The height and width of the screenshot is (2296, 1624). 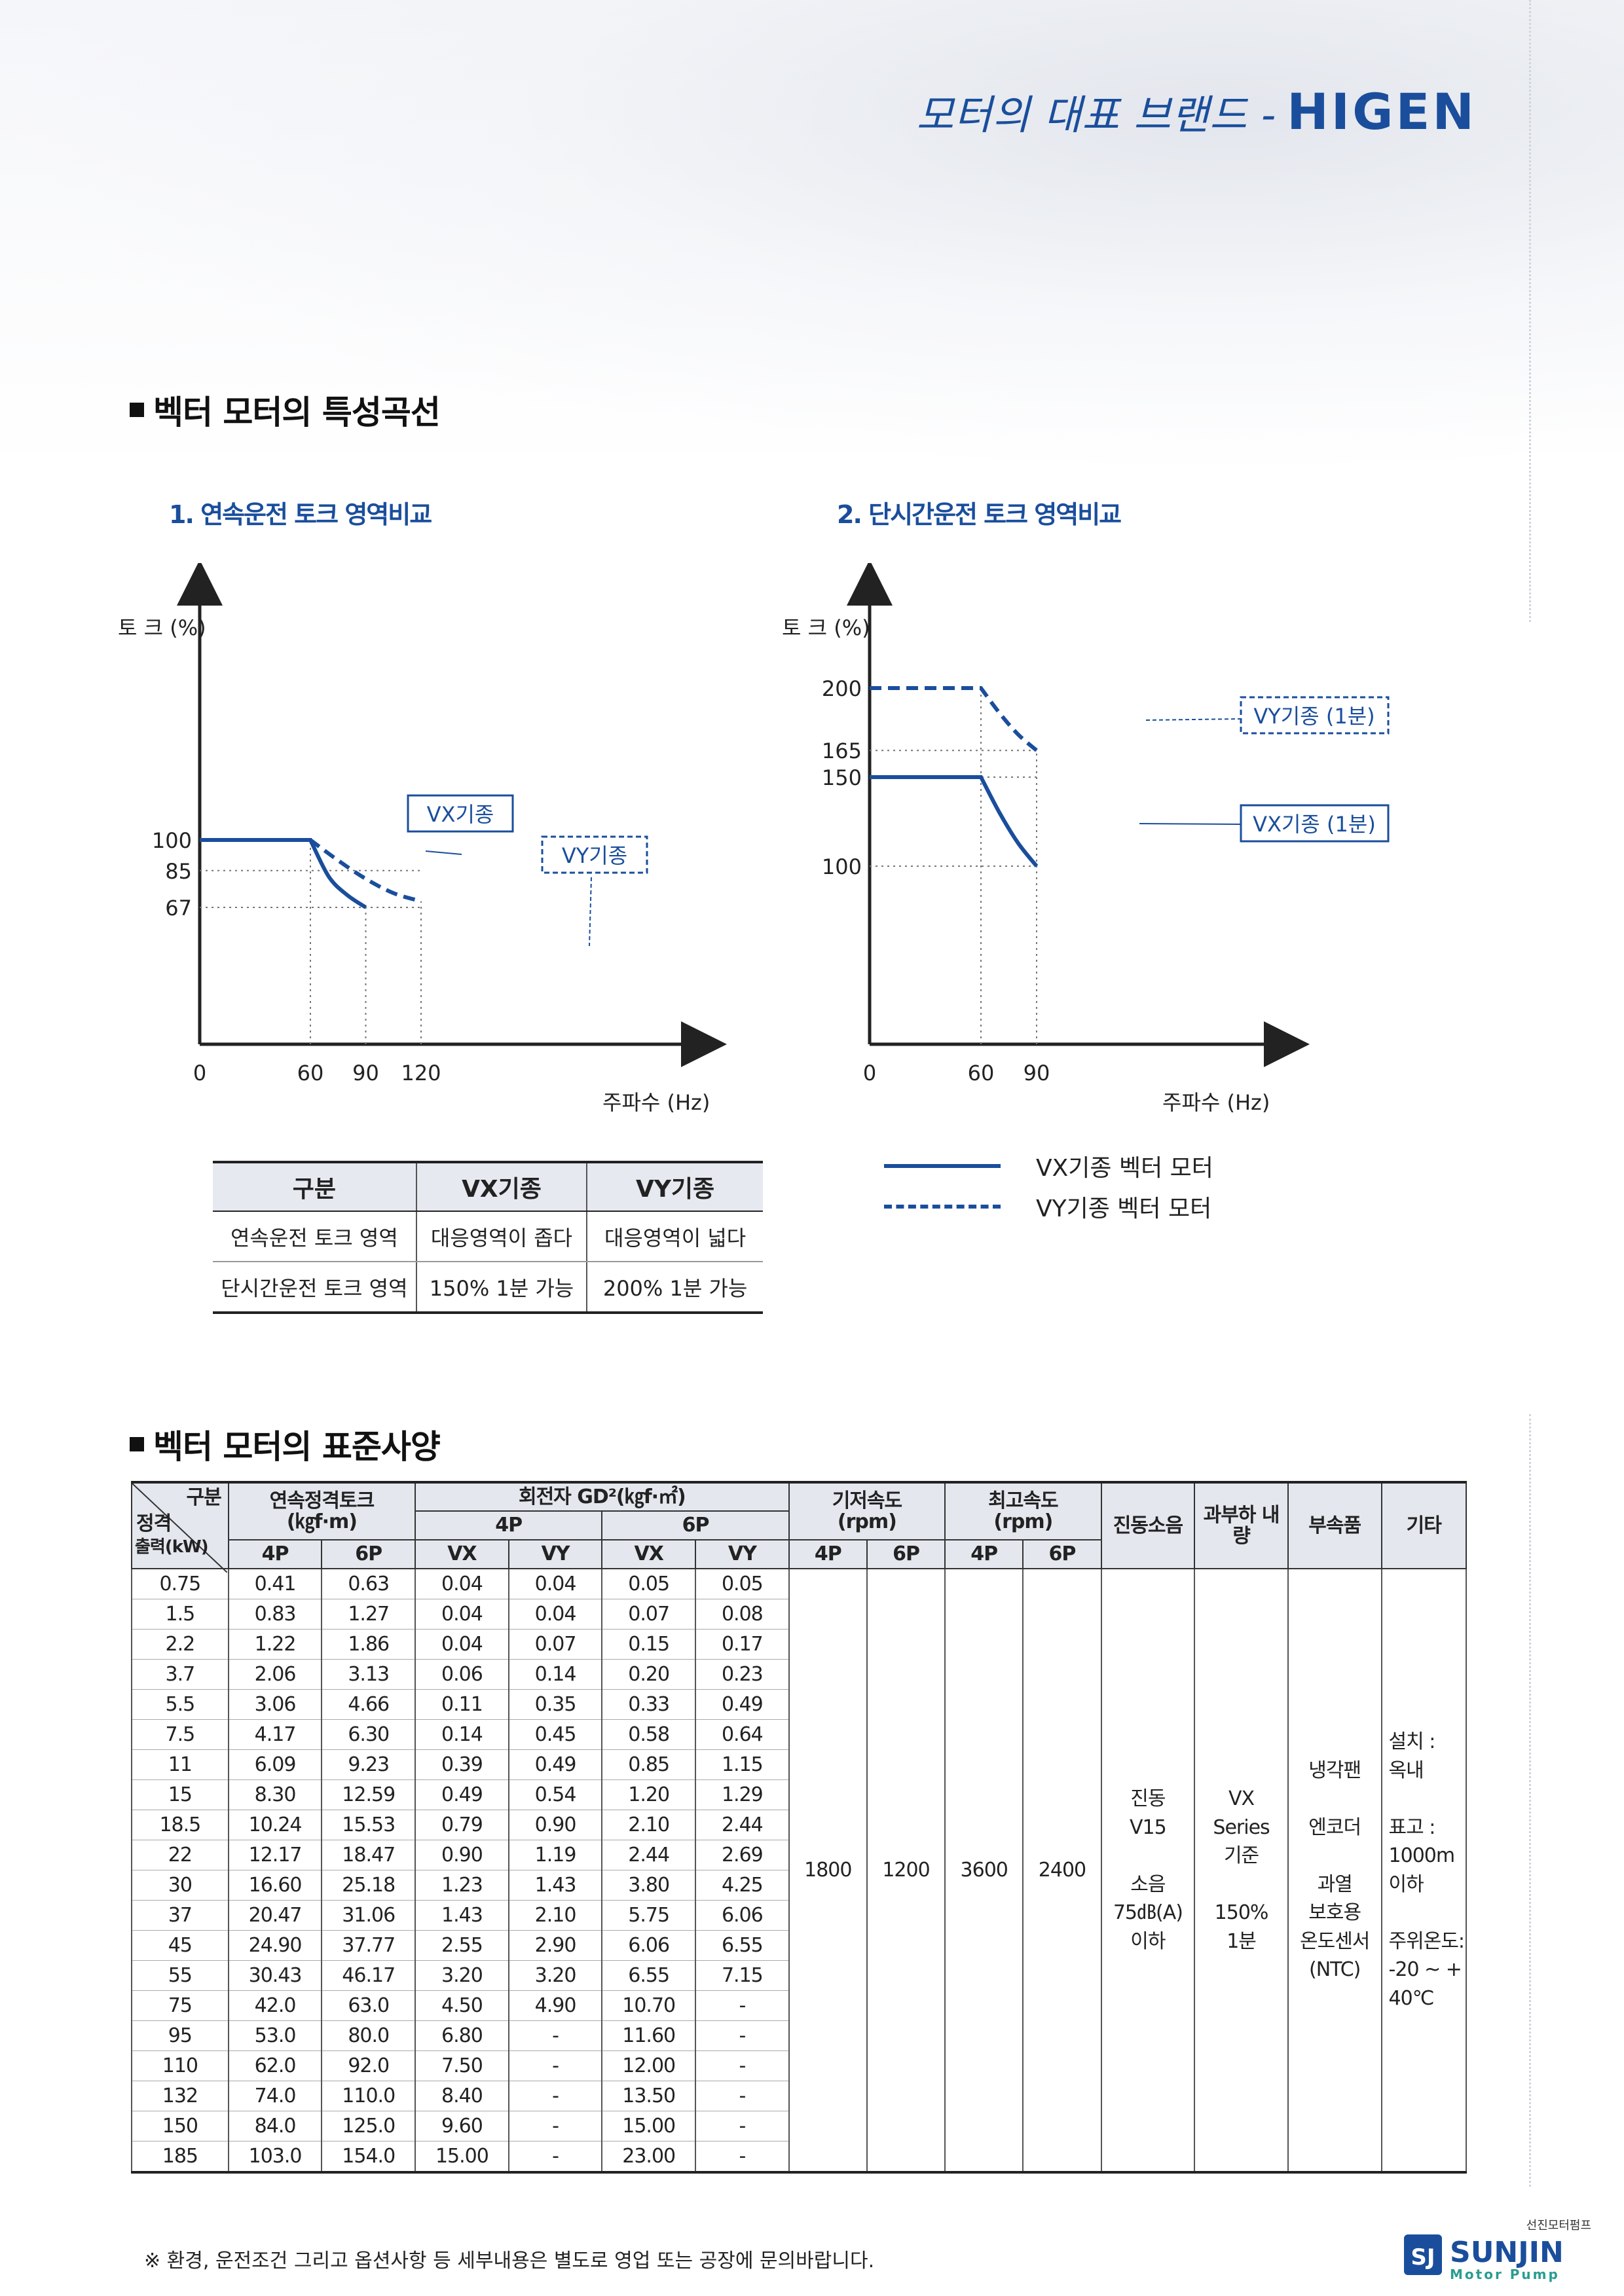 I want to click on comparison-table-header: 구분 VX기종 VY기종, so click(x=488, y=1186).